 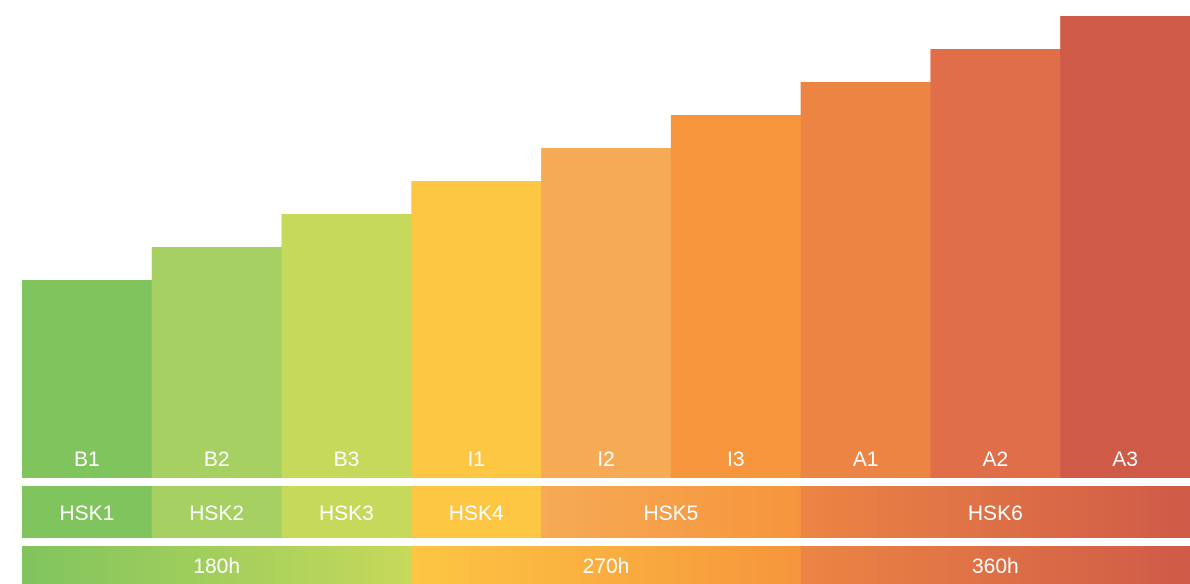 I want to click on hsk-label-hsk3: HSK3, so click(x=346, y=513).